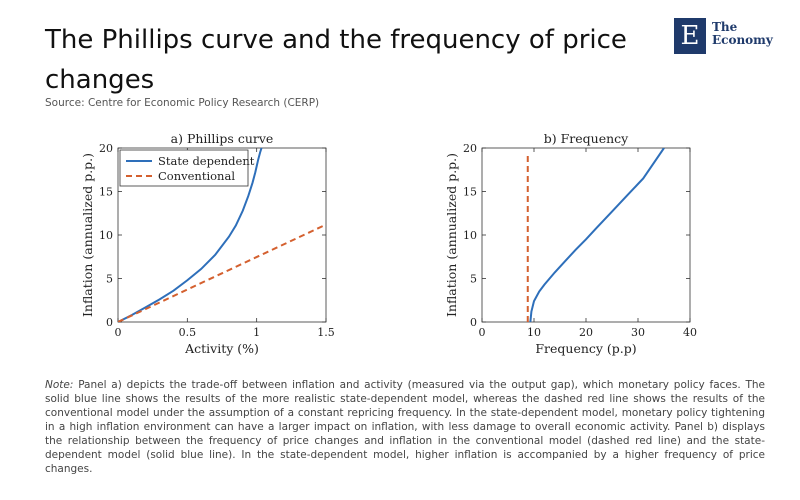  I want to click on panel-a-series-line-conventional, so click(222, 272).